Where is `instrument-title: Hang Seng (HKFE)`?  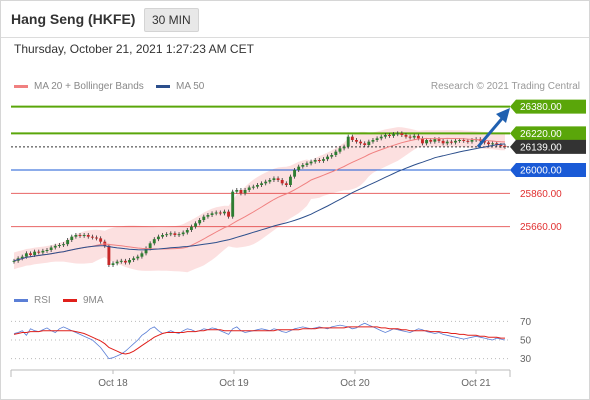
instrument-title: Hang Seng (HKFE) is located at coordinates (73, 19).